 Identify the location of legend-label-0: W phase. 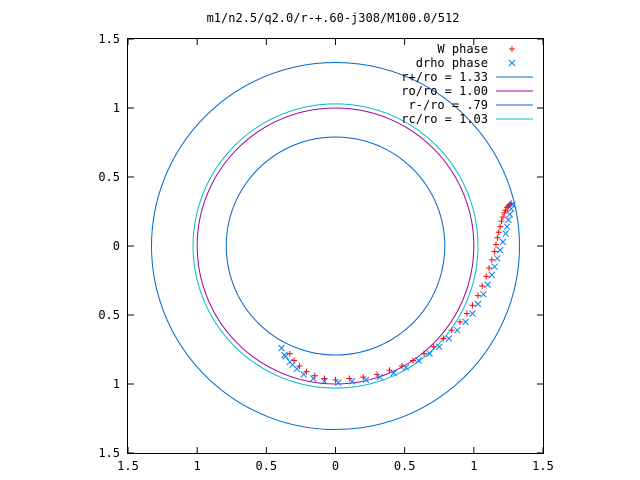
(462, 49).